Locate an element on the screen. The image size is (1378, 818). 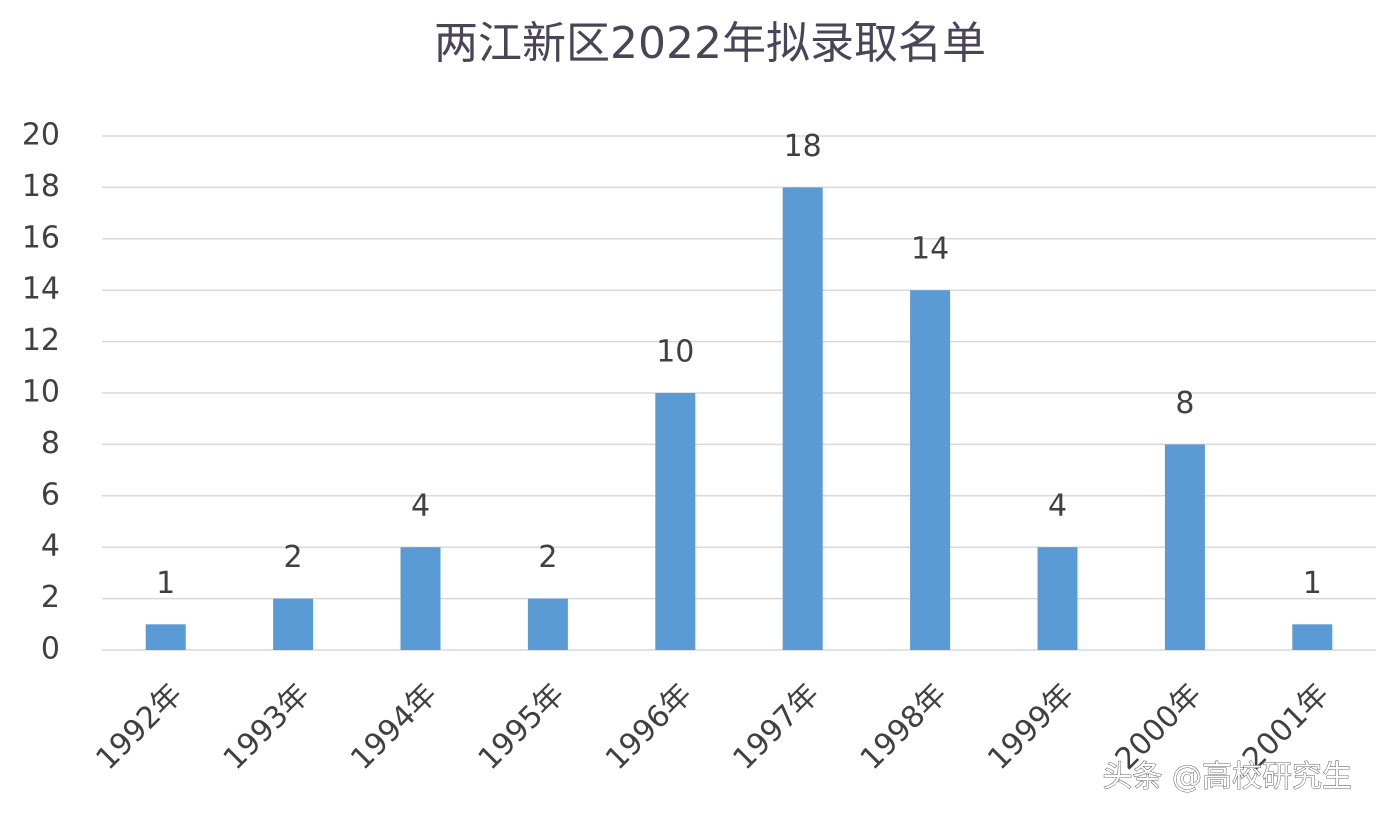
x-tick-label: 1993年 is located at coordinates (267, 727).